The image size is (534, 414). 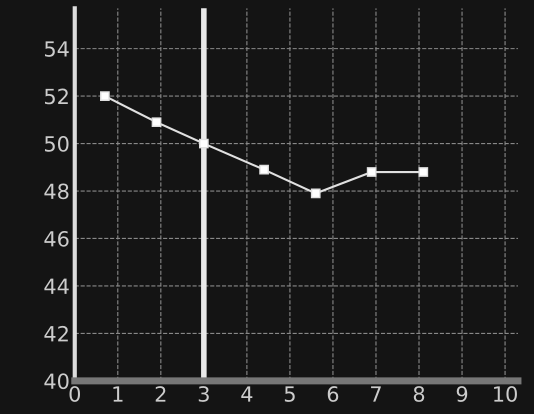 What do you see at coordinates (56, 238) in the screenshot?
I see `y-tick-label: 46` at bounding box center [56, 238].